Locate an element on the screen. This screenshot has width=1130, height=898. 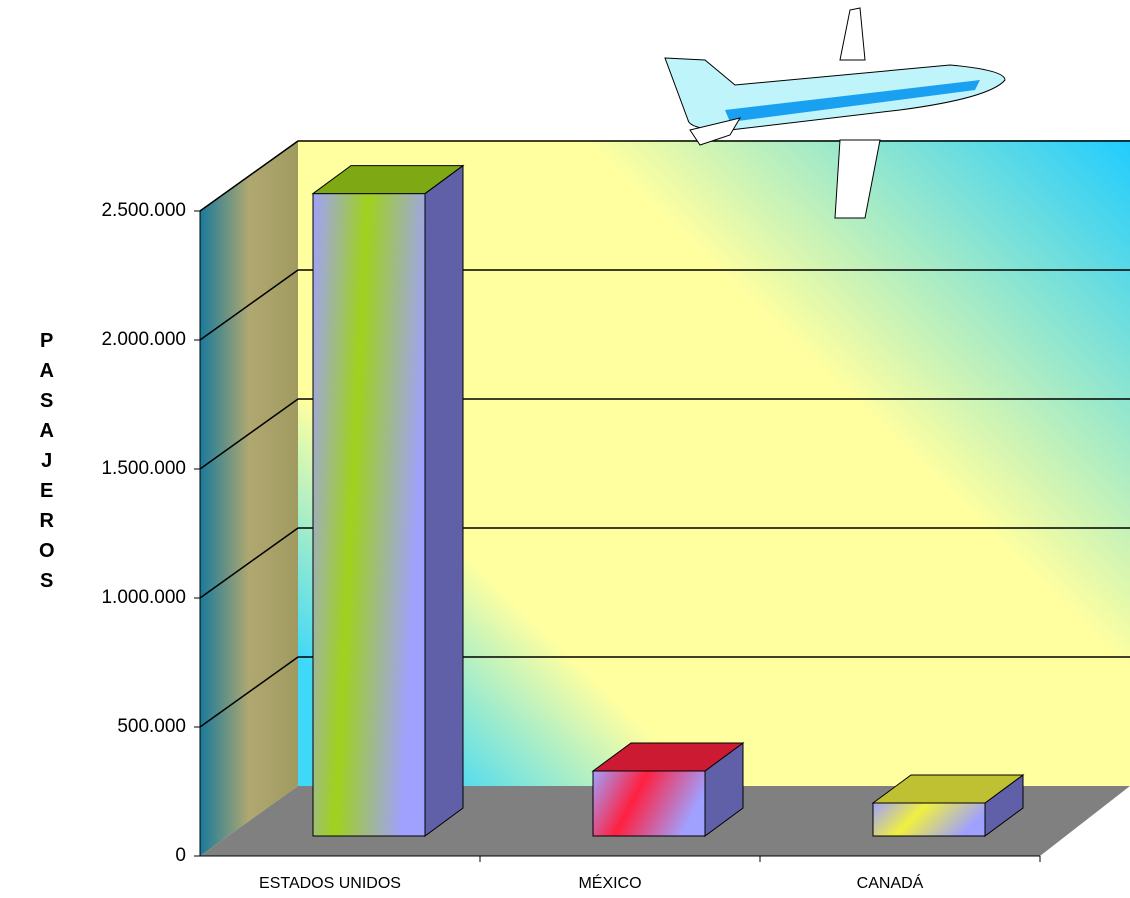
y-axis-label: PASAJEROS is located at coordinates (47, 465).